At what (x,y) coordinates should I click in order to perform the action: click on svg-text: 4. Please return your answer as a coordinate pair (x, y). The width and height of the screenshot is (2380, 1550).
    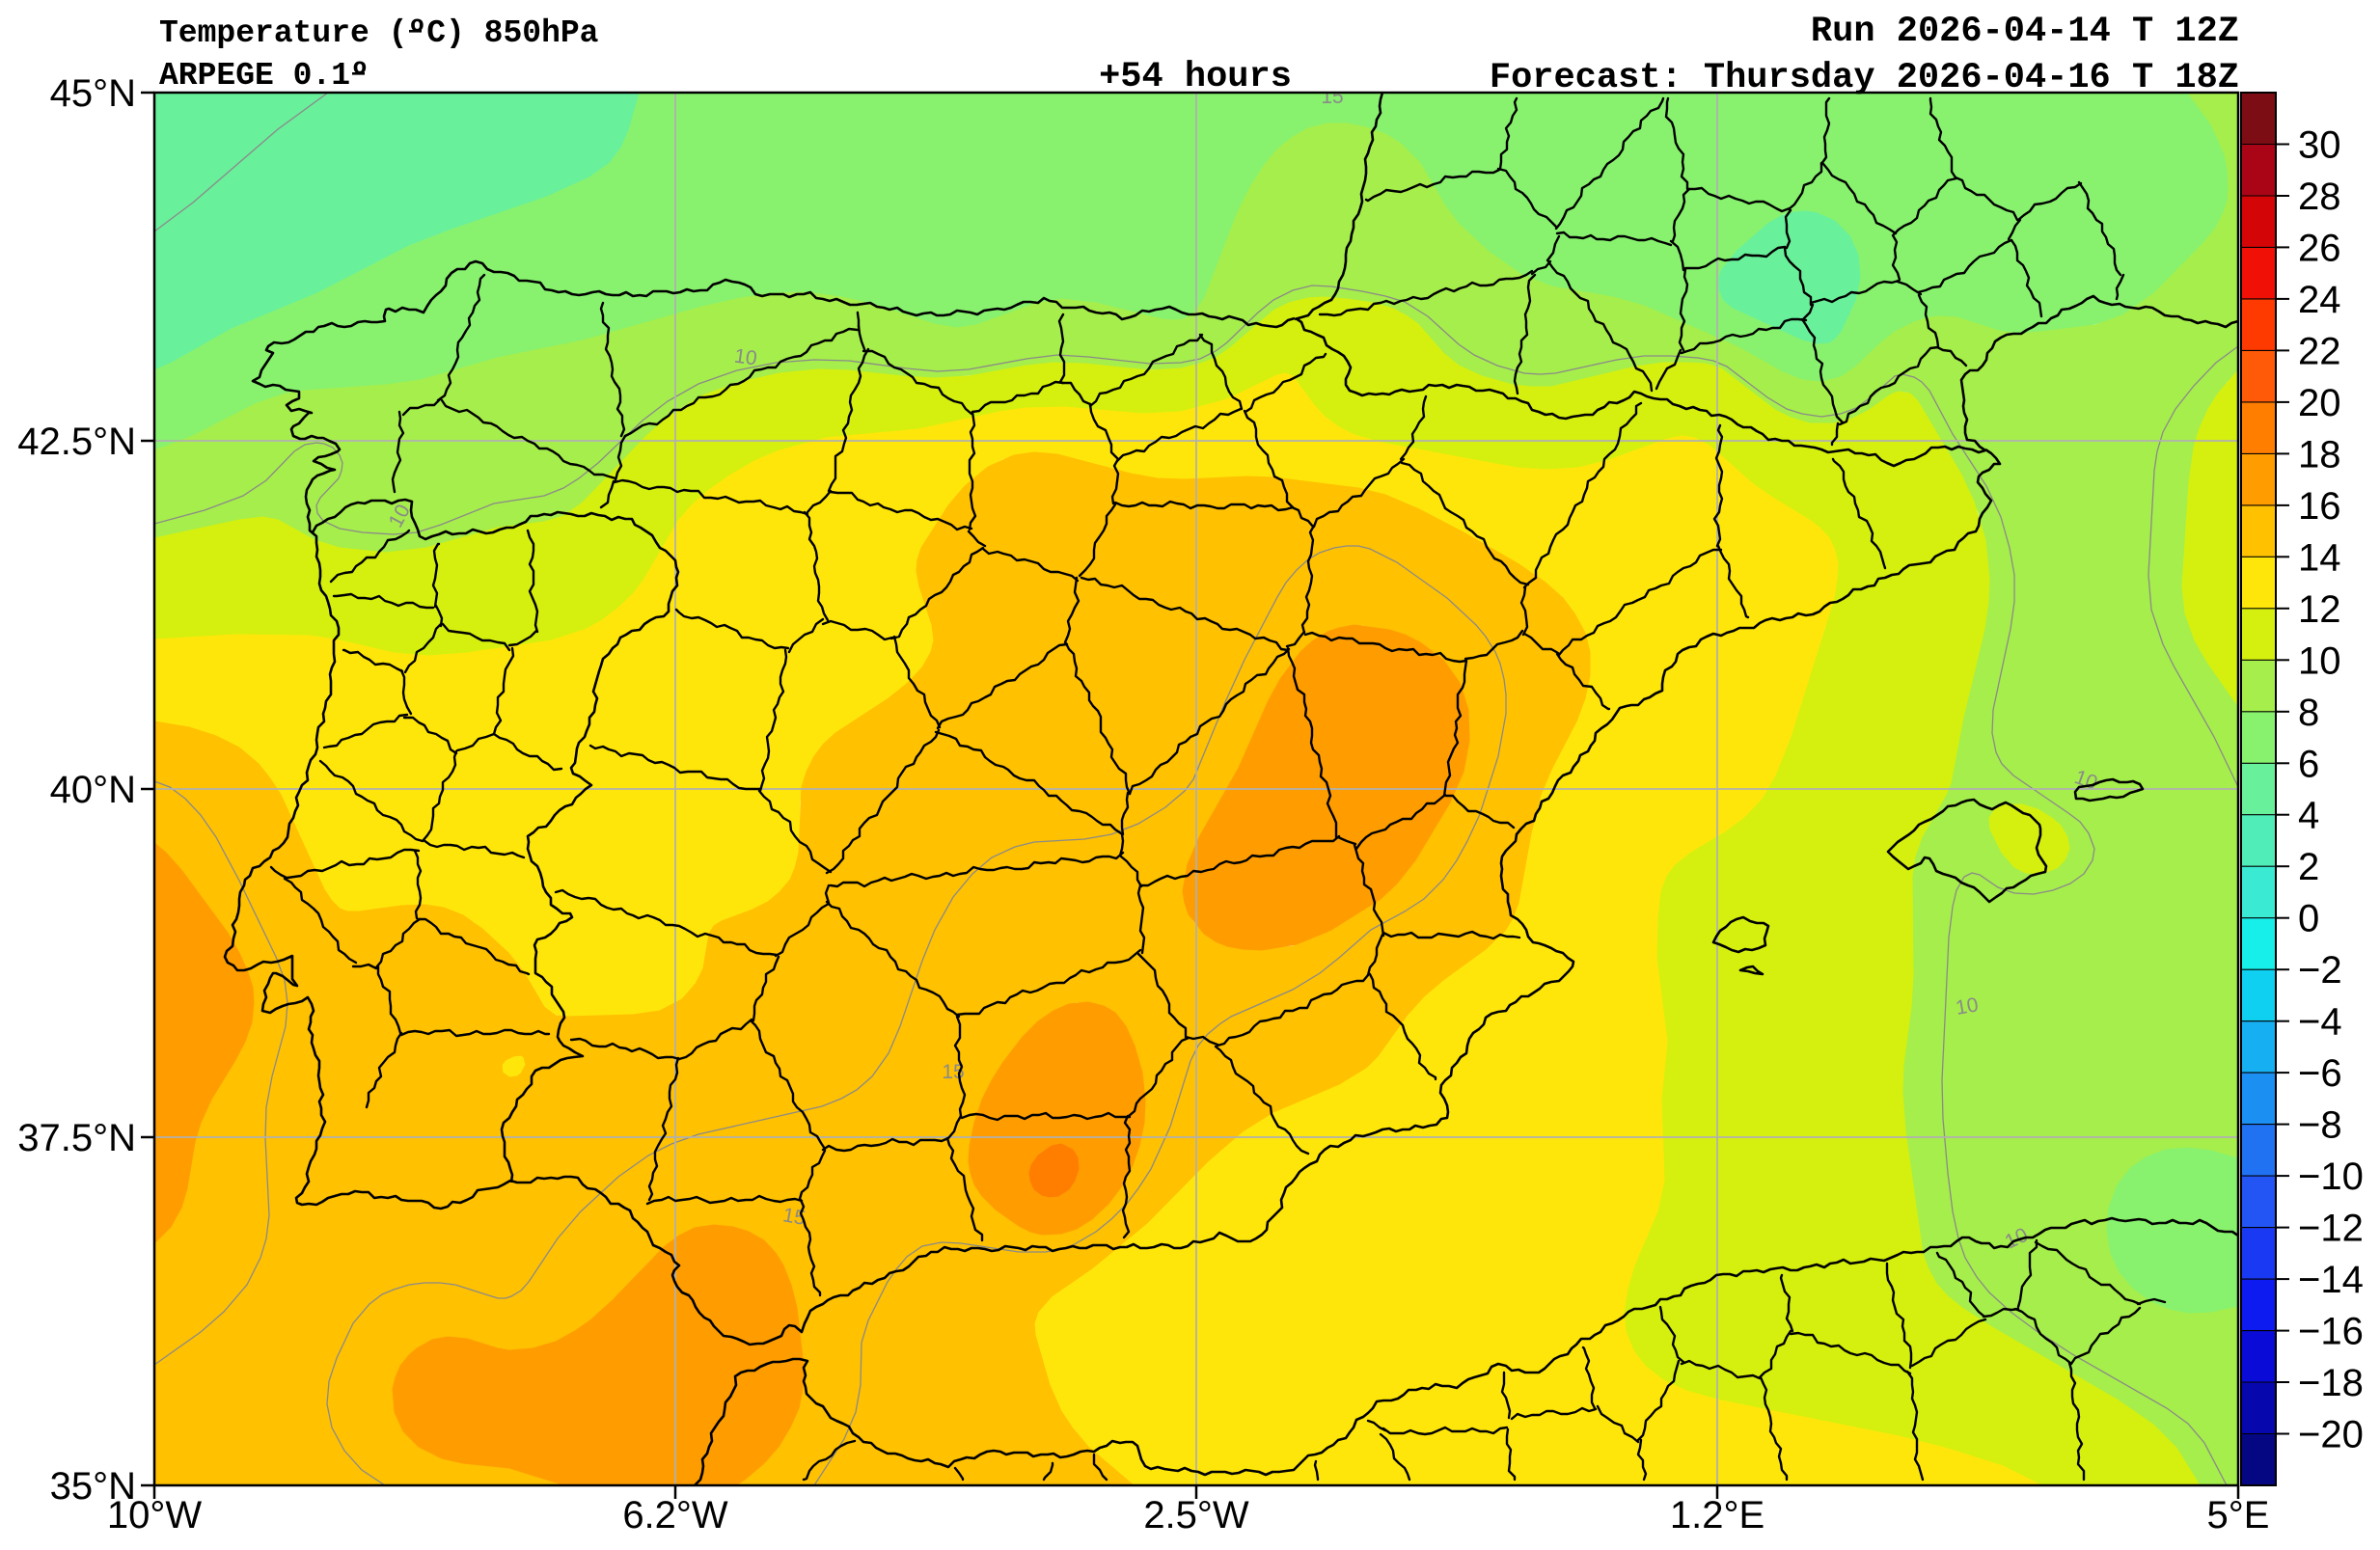
    Looking at the image, I should click on (2308, 816).